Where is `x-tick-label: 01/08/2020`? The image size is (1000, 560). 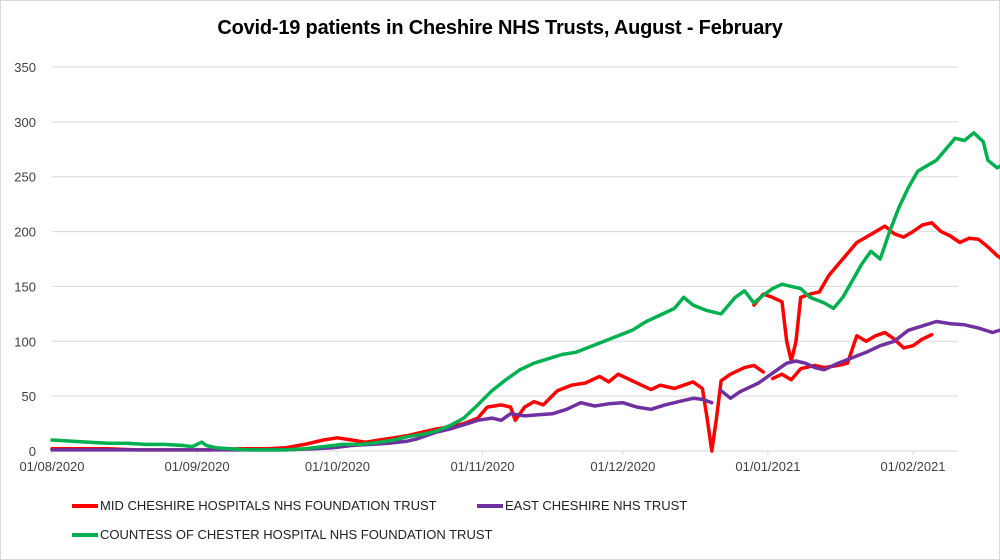 x-tick-label: 01/08/2020 is located at coordinates (51, 466).